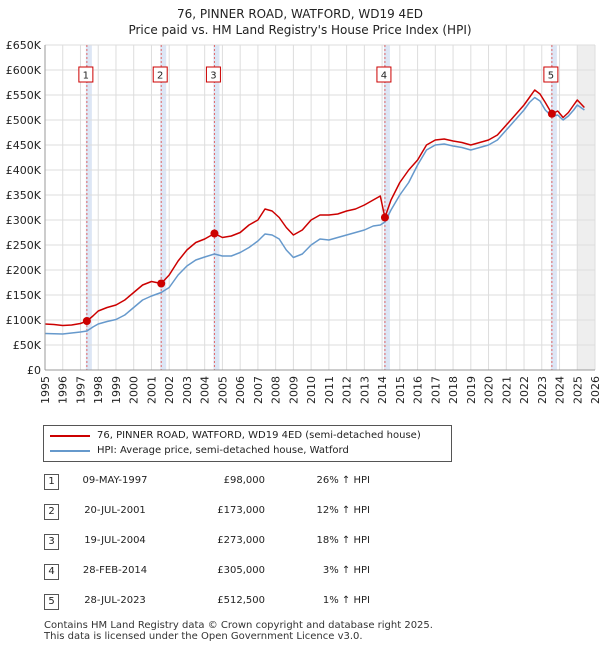 The image size is (600, 650). I want to click on y-tick-0: £0, so click(34, 370).